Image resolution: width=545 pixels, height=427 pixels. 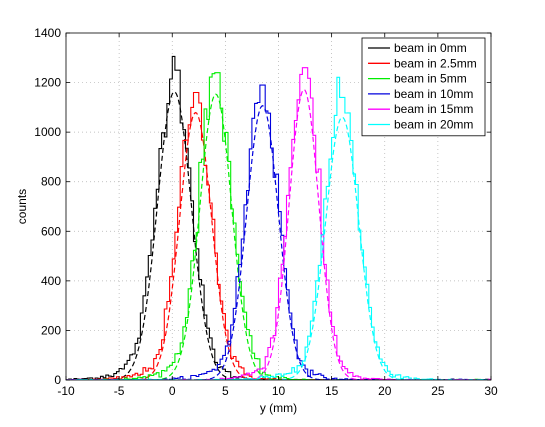 I want to click on legend-box, so click(x=423, y=87).